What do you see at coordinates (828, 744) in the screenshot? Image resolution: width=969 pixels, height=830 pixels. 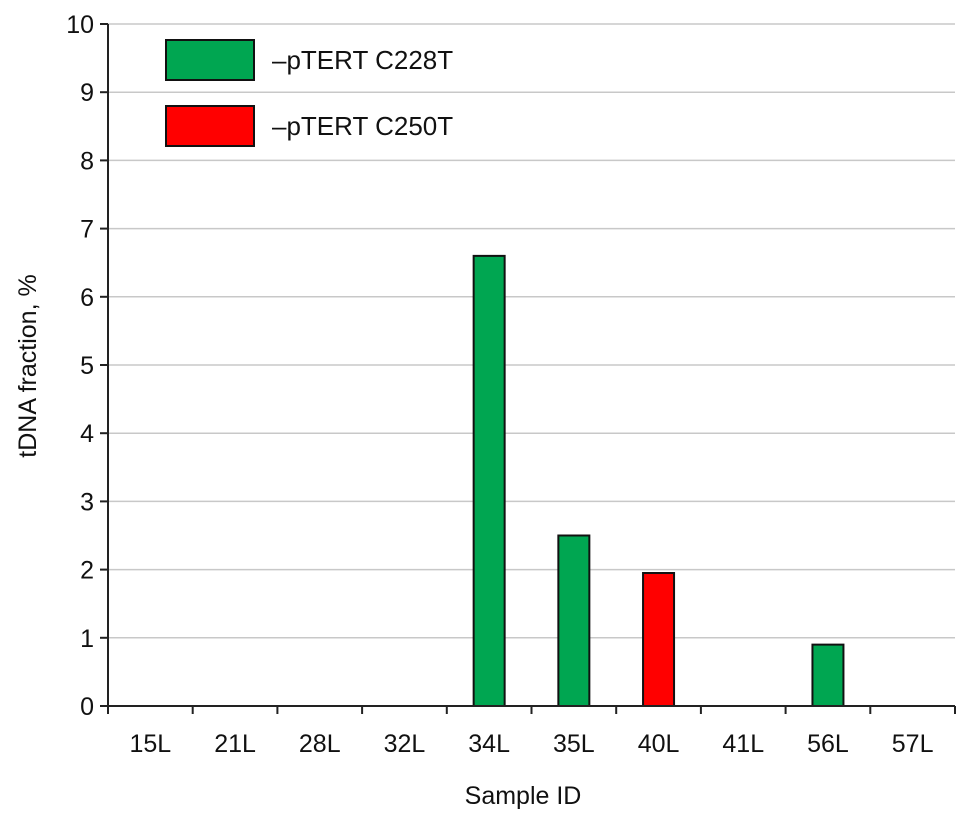 I see `x-tick-label: 56L` at bounding box center [828, 744].